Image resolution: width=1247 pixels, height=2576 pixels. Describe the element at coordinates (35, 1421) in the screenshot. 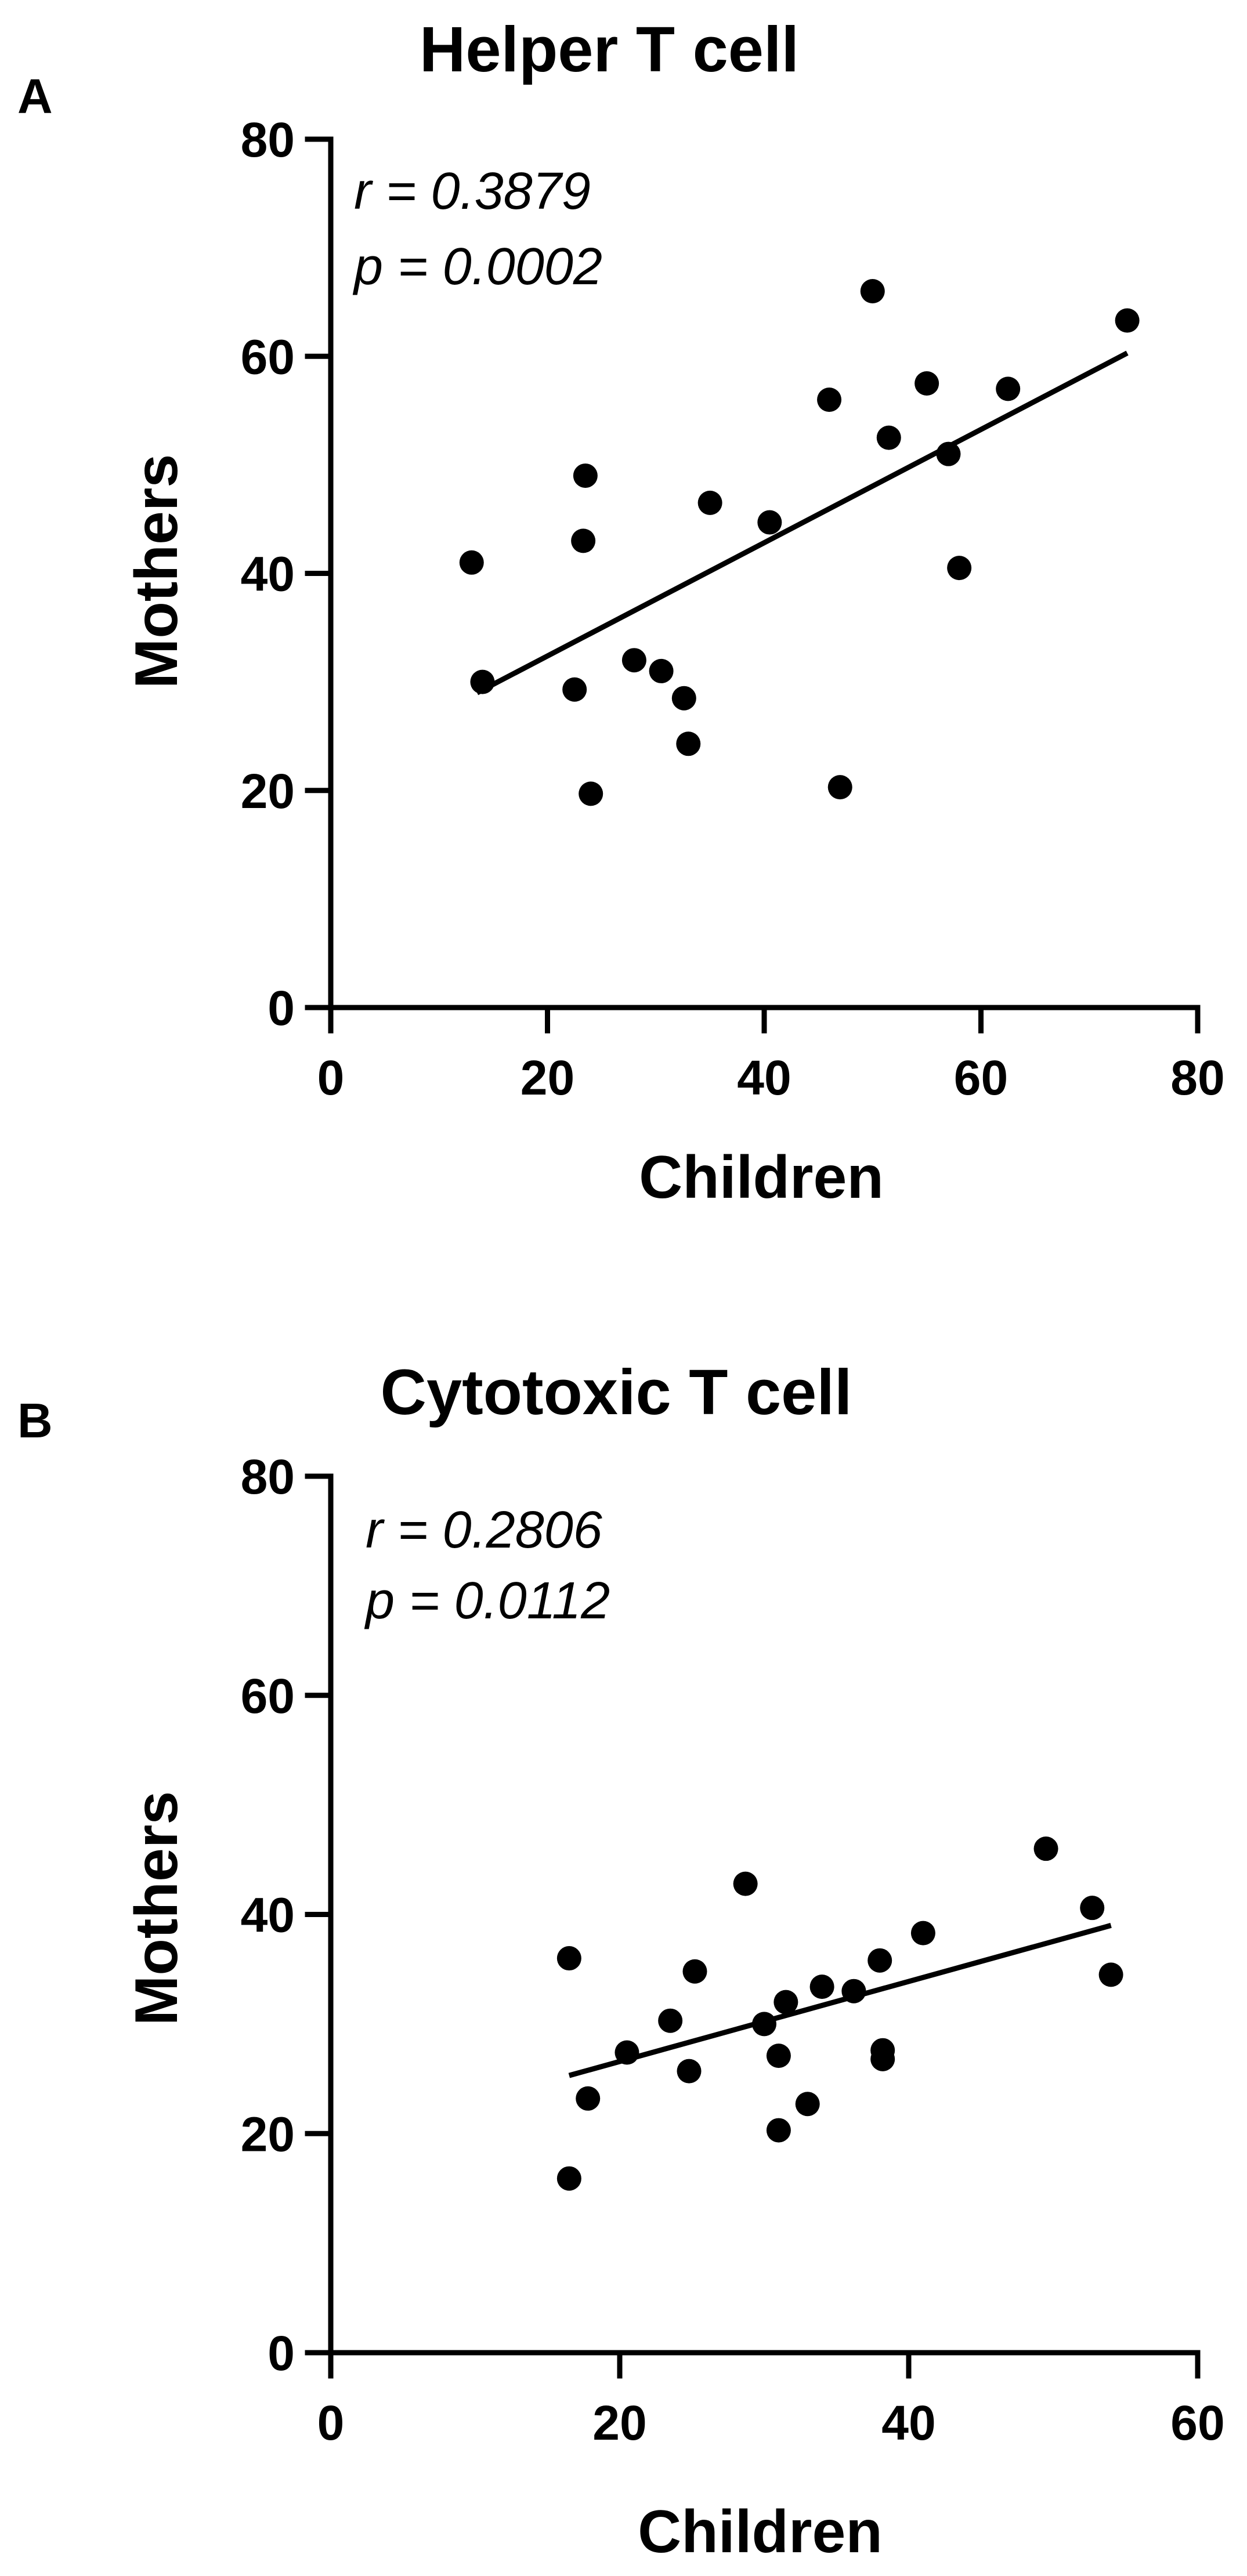

I see `panel-letter-b: B` at that location.